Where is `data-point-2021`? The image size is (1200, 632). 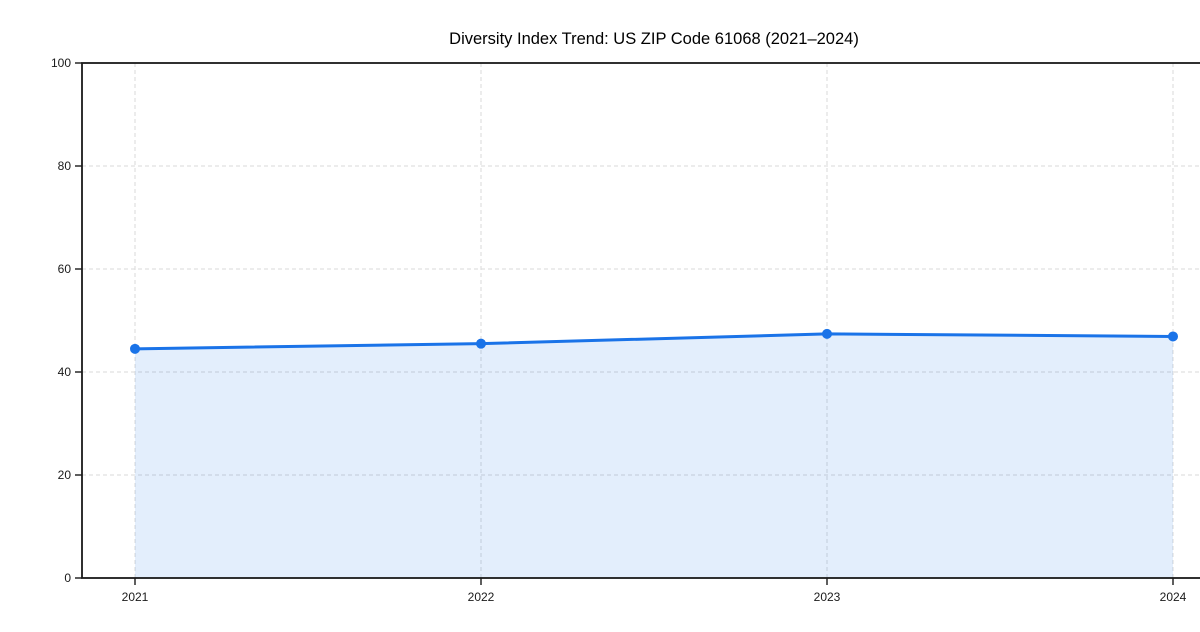
data-point-2021 is located at coordinates (135, 348).